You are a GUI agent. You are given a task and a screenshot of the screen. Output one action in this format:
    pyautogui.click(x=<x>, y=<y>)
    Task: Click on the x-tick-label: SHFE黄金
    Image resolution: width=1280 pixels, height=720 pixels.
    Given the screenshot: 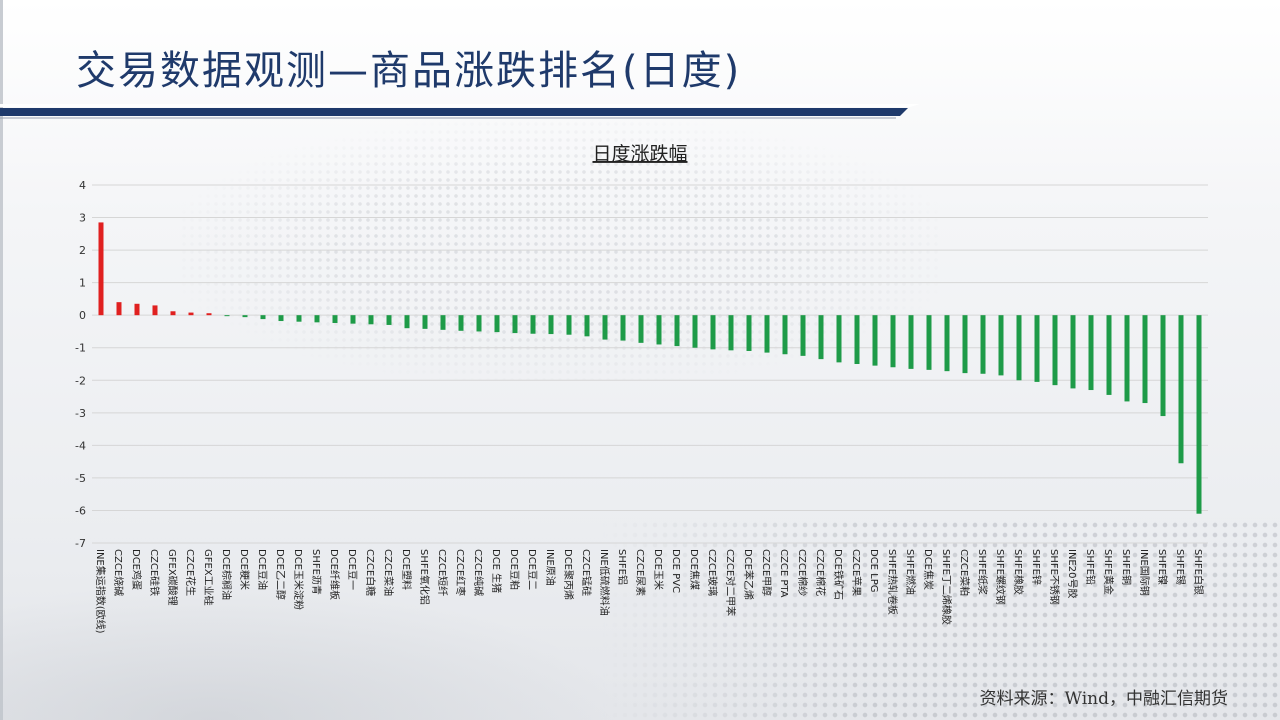 What is the action you would take?
    pyautogui.click(x=1108, y=572)
    